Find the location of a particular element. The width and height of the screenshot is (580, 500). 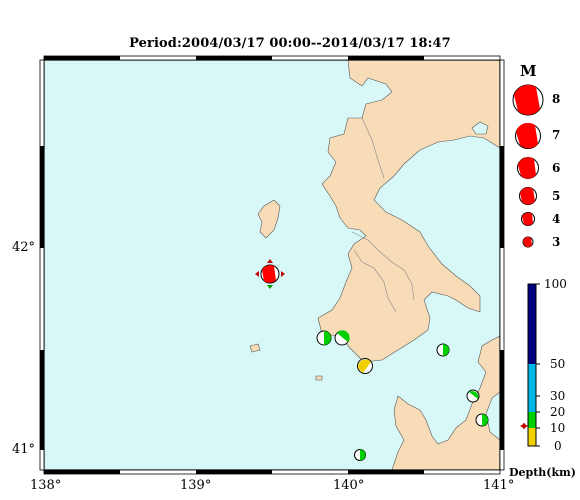

x-tick-141: 141° is located at coordinates (499, 485).